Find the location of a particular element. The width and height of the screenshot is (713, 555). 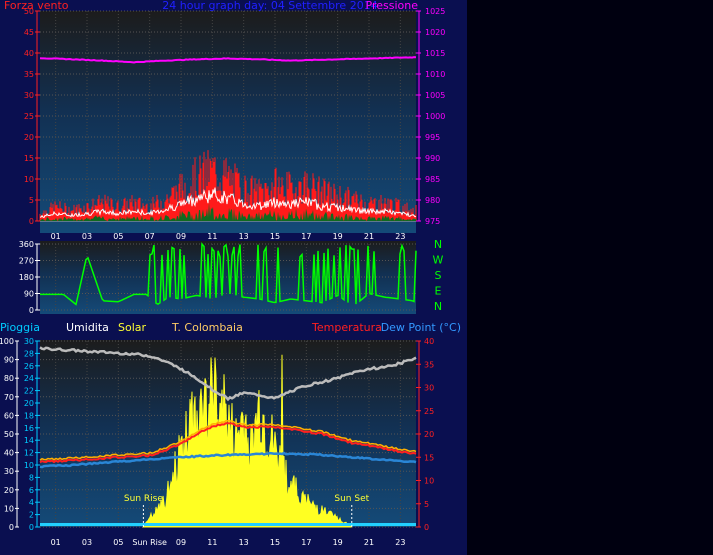

humidity-axis-tick-label: 50 is located at coordinates (9, 434).